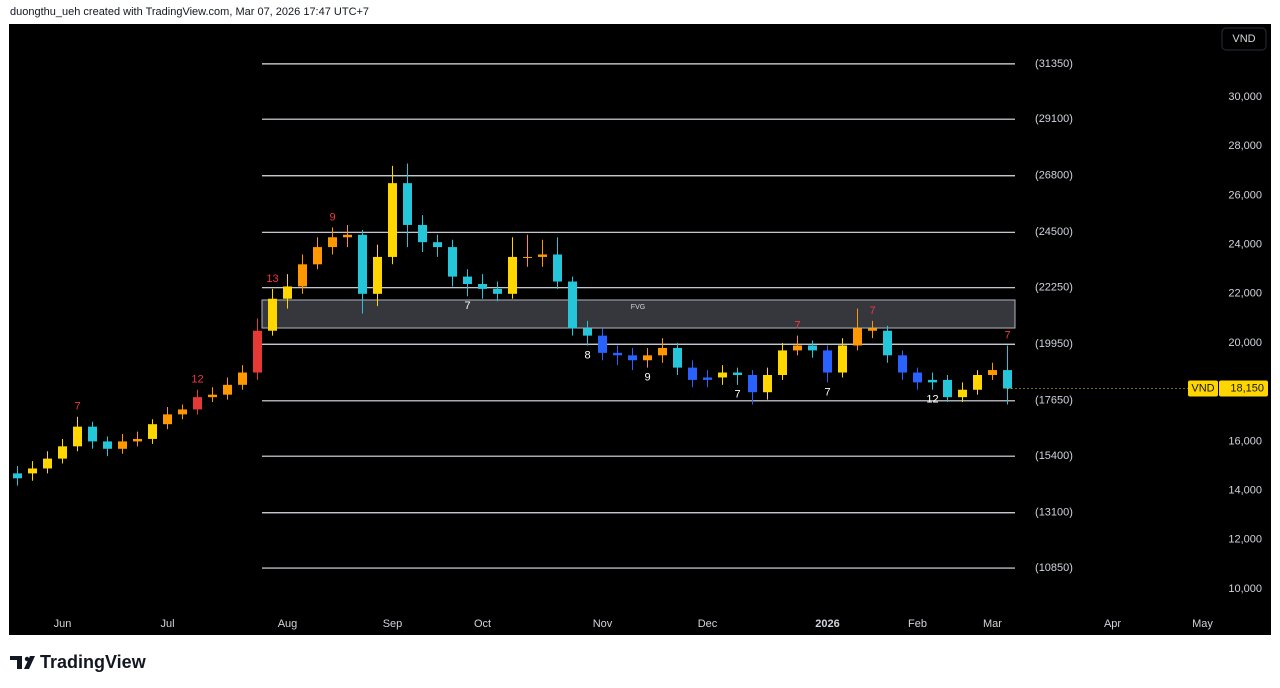 Image resolution: width=1280 pixels, height=688 pixels. I want to click on fvg-label: FVG, so click(638, 307).